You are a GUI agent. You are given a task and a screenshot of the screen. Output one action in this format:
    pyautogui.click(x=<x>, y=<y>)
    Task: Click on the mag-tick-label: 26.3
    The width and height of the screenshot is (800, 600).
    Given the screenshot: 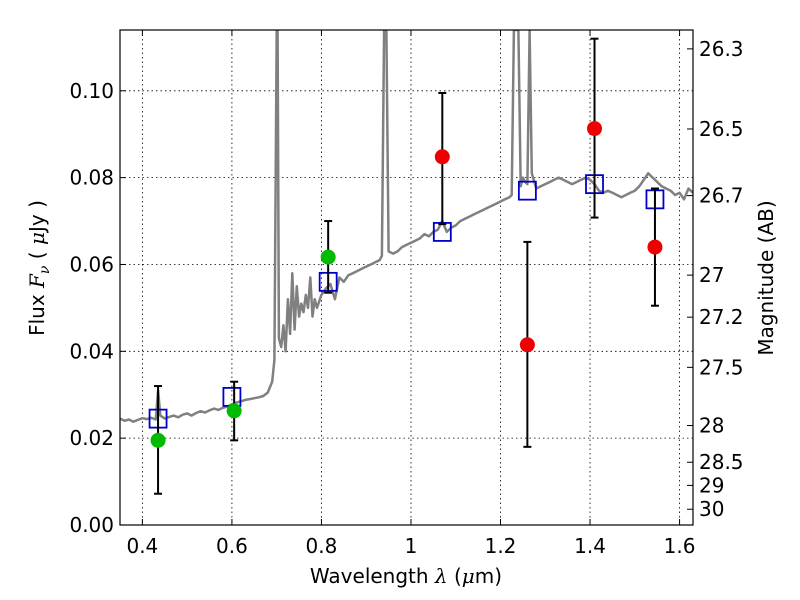 What is the action you would take?
    pyautogui.click(x=721, y=49)
    